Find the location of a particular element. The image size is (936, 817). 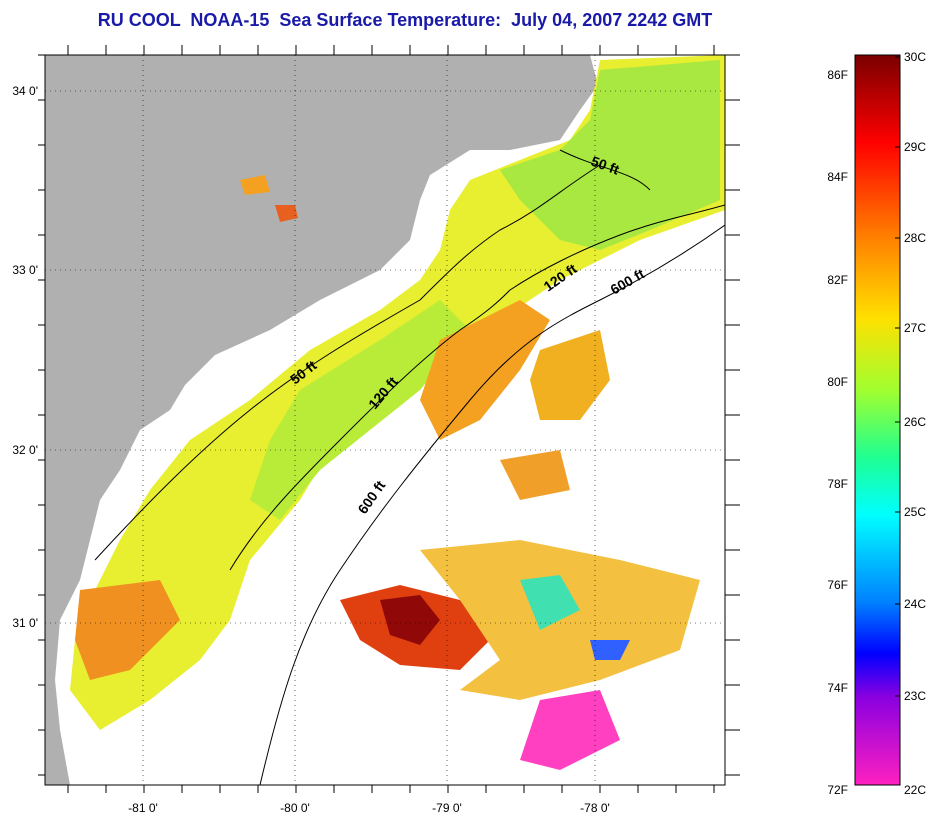

colorbar-celsius-label: 24C is located at coordinates (915, 604).